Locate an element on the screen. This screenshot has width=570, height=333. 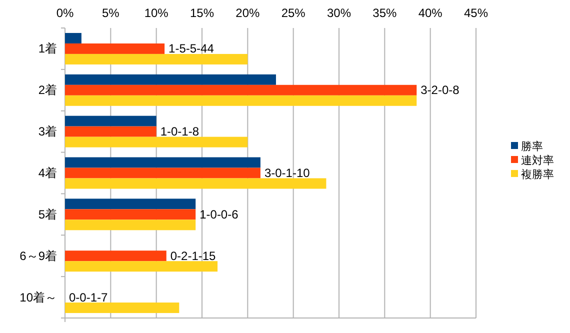
x-tick-label: 15% is located at coordinates (202, 13).